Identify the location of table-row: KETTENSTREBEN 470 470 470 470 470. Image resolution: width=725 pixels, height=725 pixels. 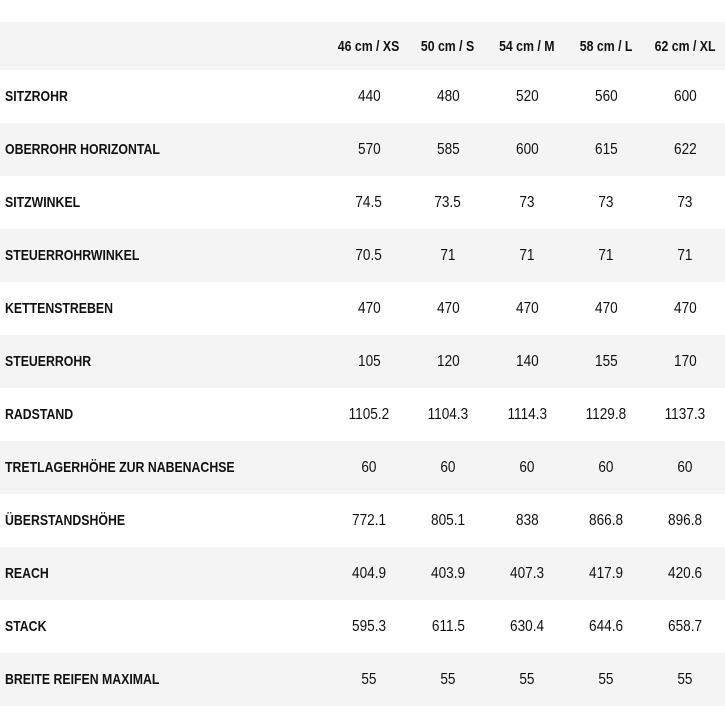
(362, 308).